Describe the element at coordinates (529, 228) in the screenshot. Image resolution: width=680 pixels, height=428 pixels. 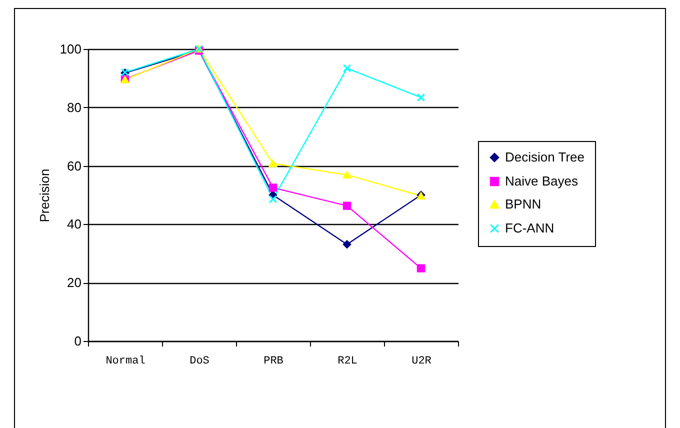
I see `legend-label: FC-ANN` at that location.